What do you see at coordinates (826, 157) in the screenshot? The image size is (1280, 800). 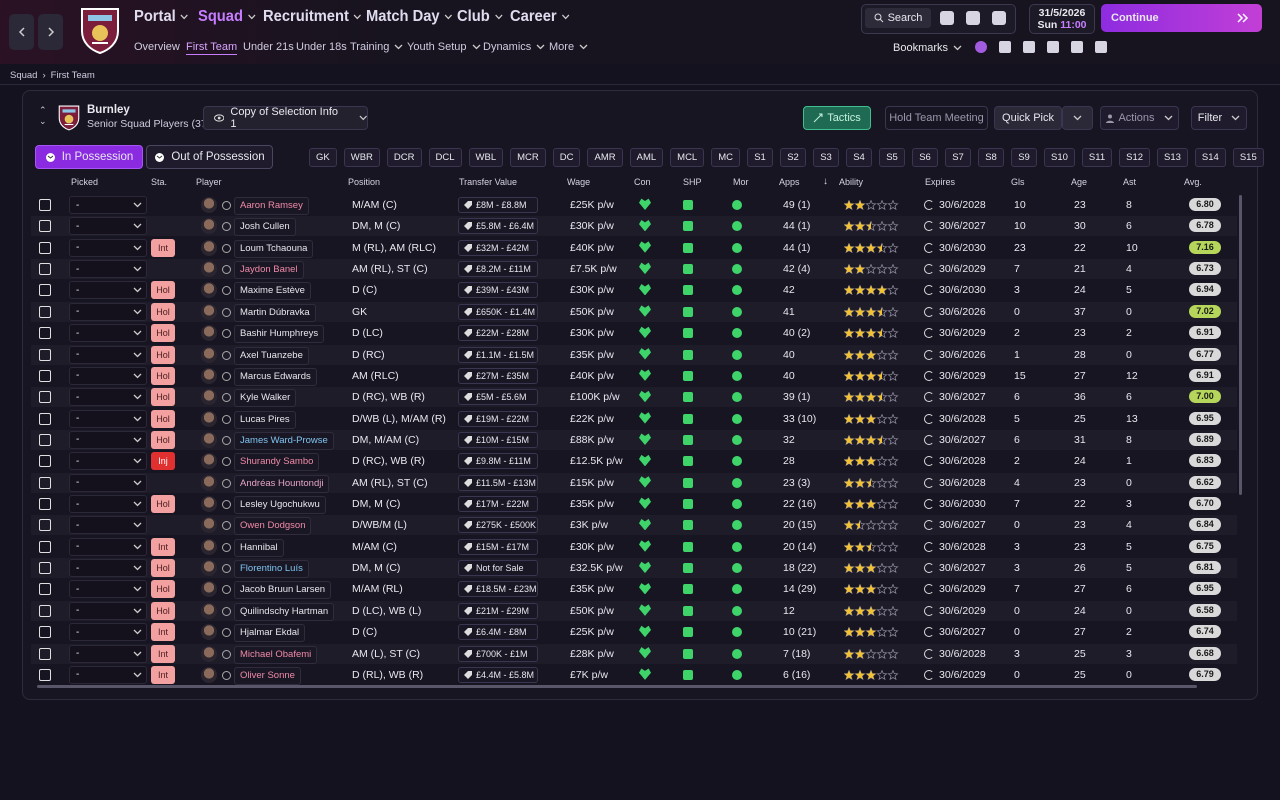 I see `position-chip: S3` at bounding box center [826, 157].